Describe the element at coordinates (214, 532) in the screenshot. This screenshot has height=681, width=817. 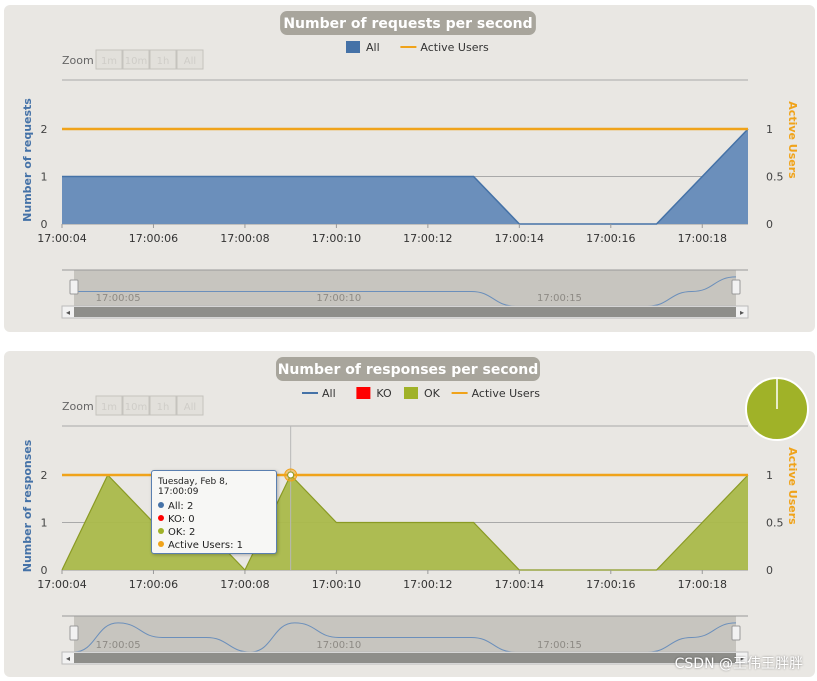
I see `tooltip-row-ok: OK: 2` at that location.